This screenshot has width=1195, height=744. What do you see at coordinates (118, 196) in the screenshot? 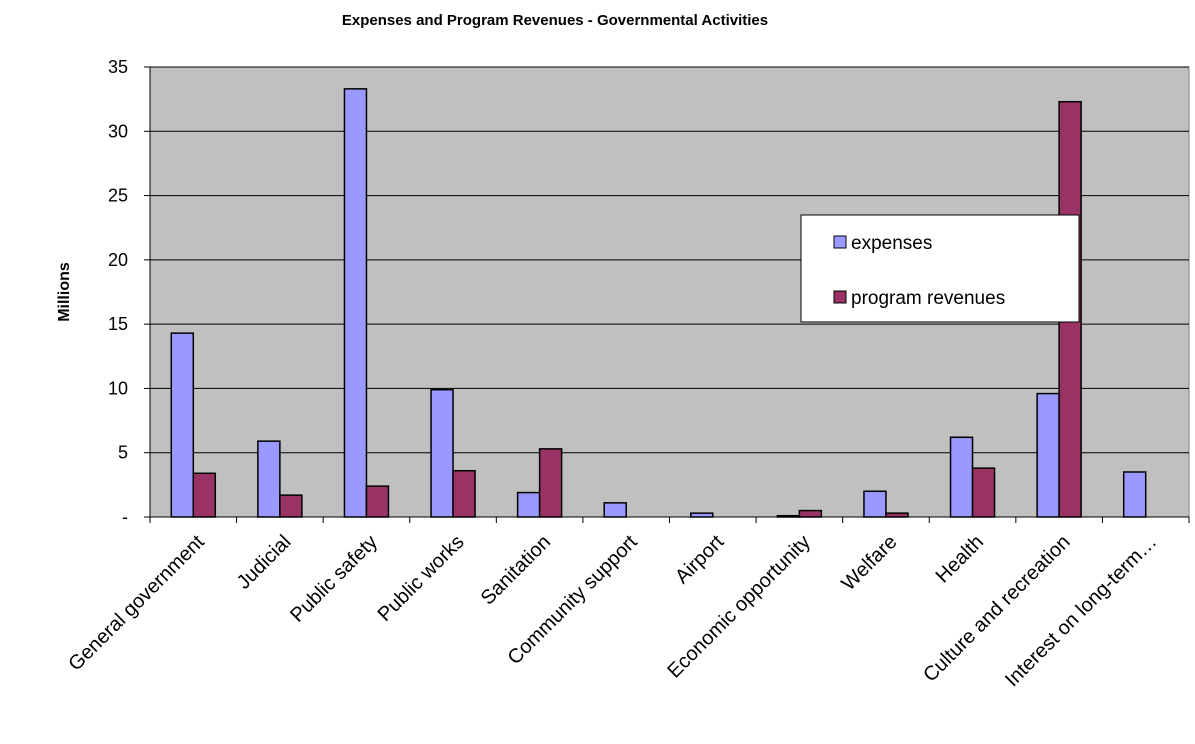
I see `y-tick-label: 25` at bounding box center [118, 196].